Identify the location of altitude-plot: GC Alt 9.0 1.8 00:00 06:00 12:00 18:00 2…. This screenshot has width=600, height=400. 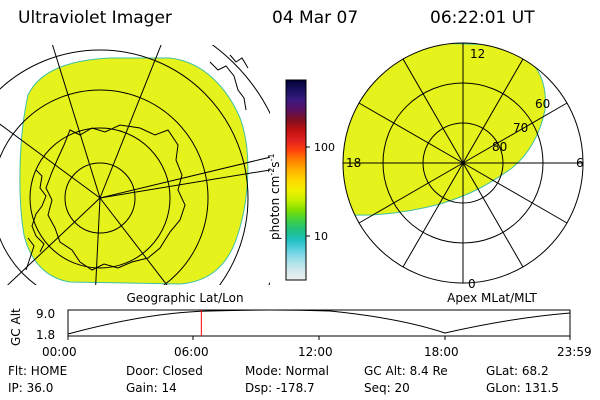
(300, 333).